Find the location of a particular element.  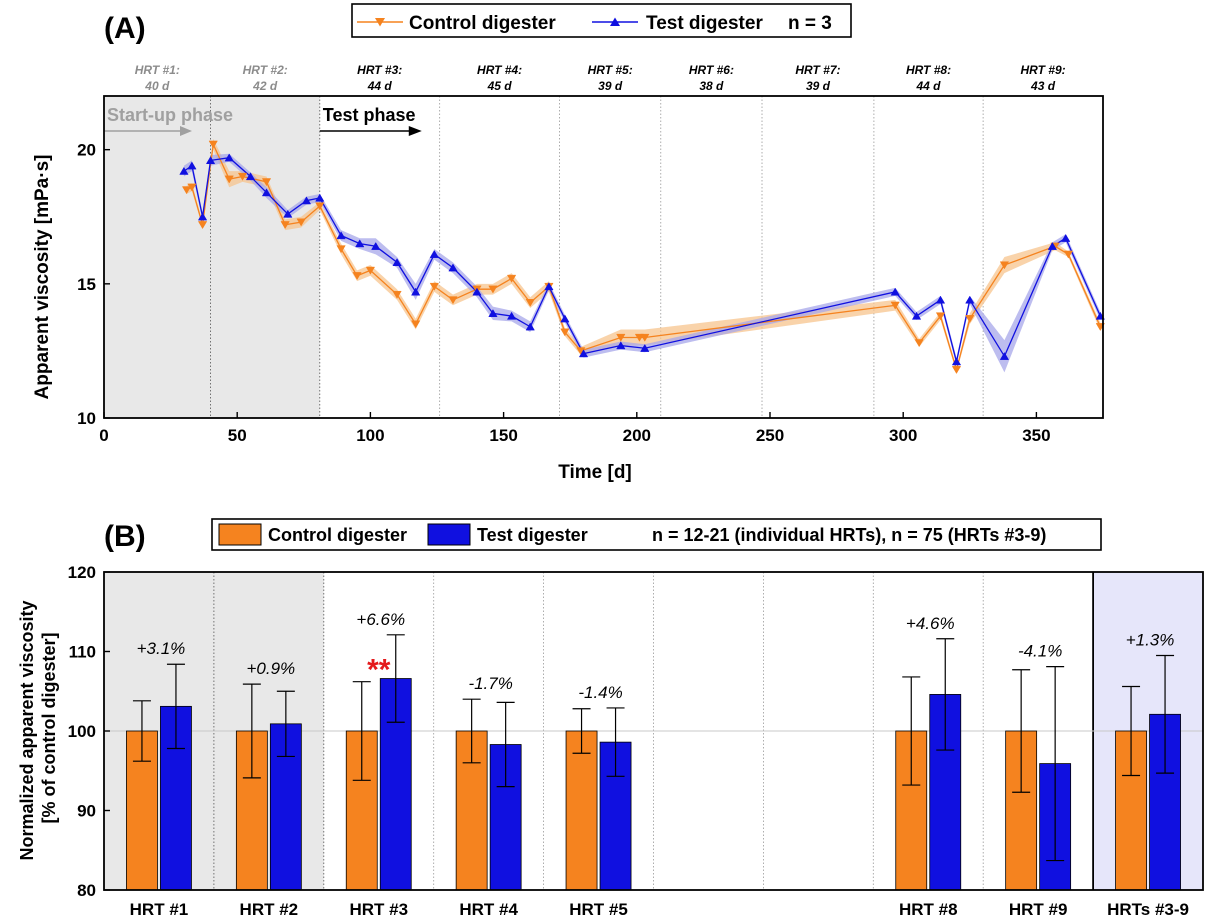

panel-b-percent-change-label: +3.1% is located at coordinates (161, 648).